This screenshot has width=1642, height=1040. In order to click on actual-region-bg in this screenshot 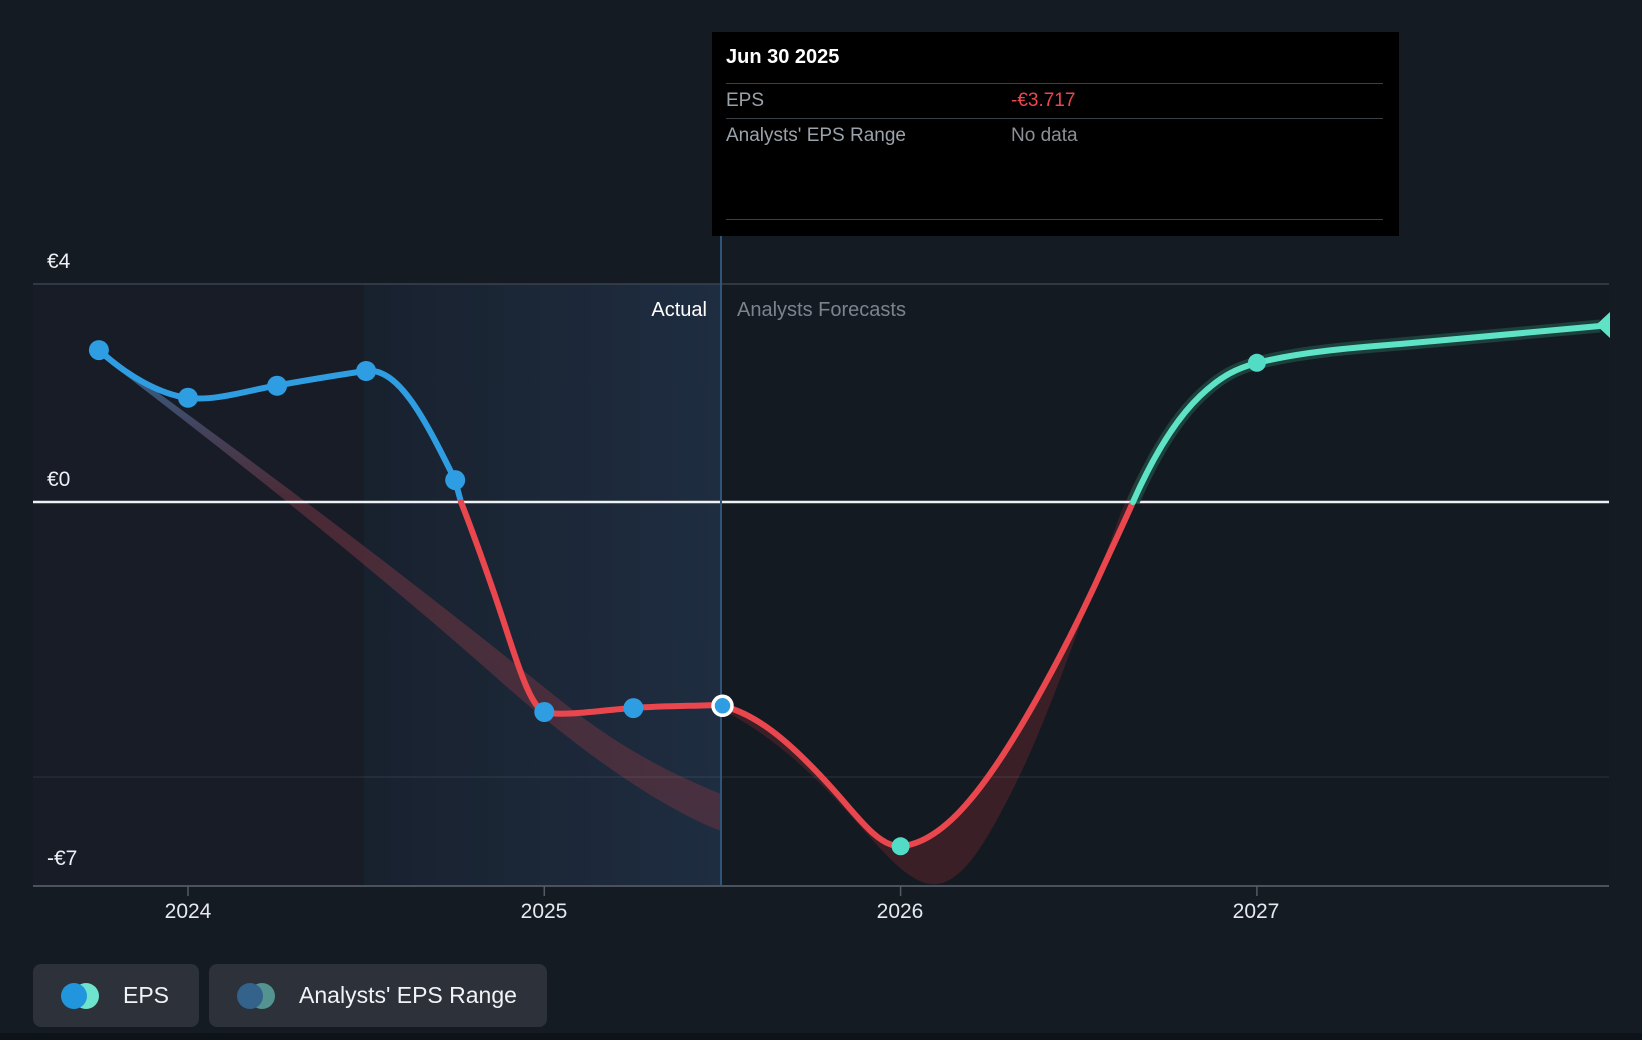, I will do `click(198, 585)`.